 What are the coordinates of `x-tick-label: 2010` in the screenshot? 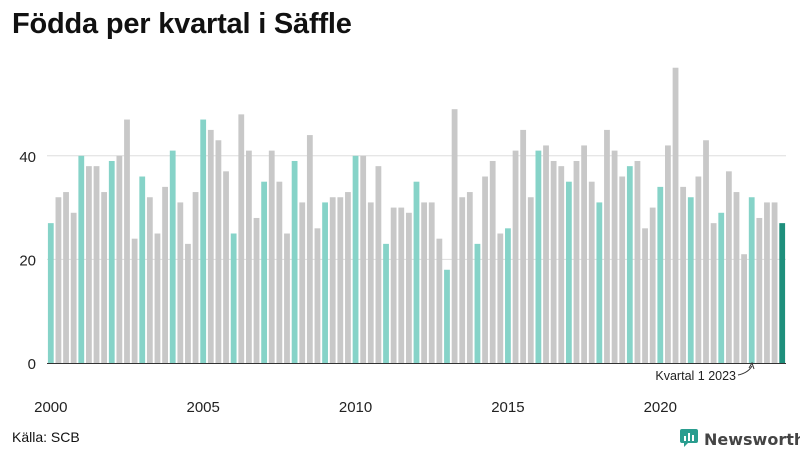 It's located at (355, 407).